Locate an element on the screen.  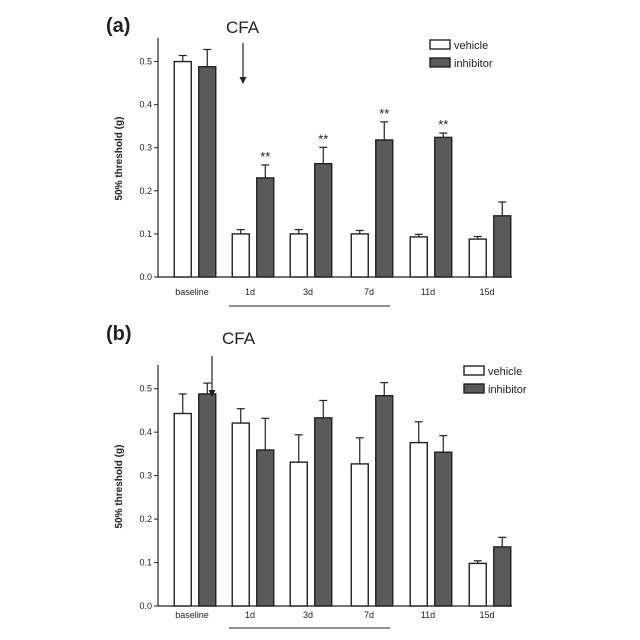
panel-label: (b) is located at coordinates (119, 334).